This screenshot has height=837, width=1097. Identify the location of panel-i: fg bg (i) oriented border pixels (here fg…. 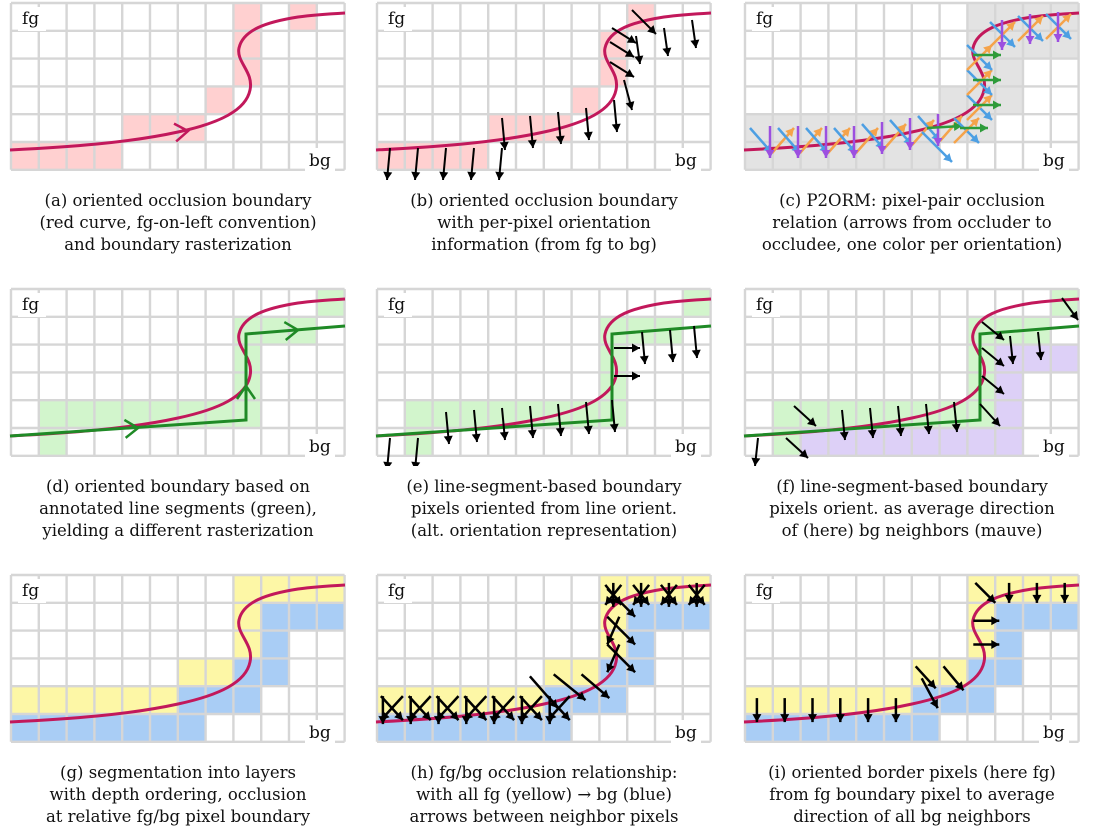
(912, 699).